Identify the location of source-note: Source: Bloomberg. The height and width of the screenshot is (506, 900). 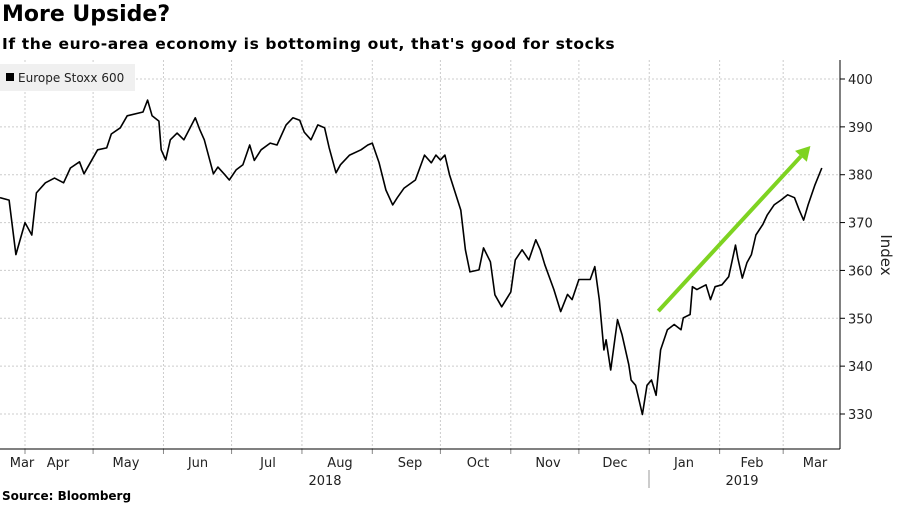
(67, 496).